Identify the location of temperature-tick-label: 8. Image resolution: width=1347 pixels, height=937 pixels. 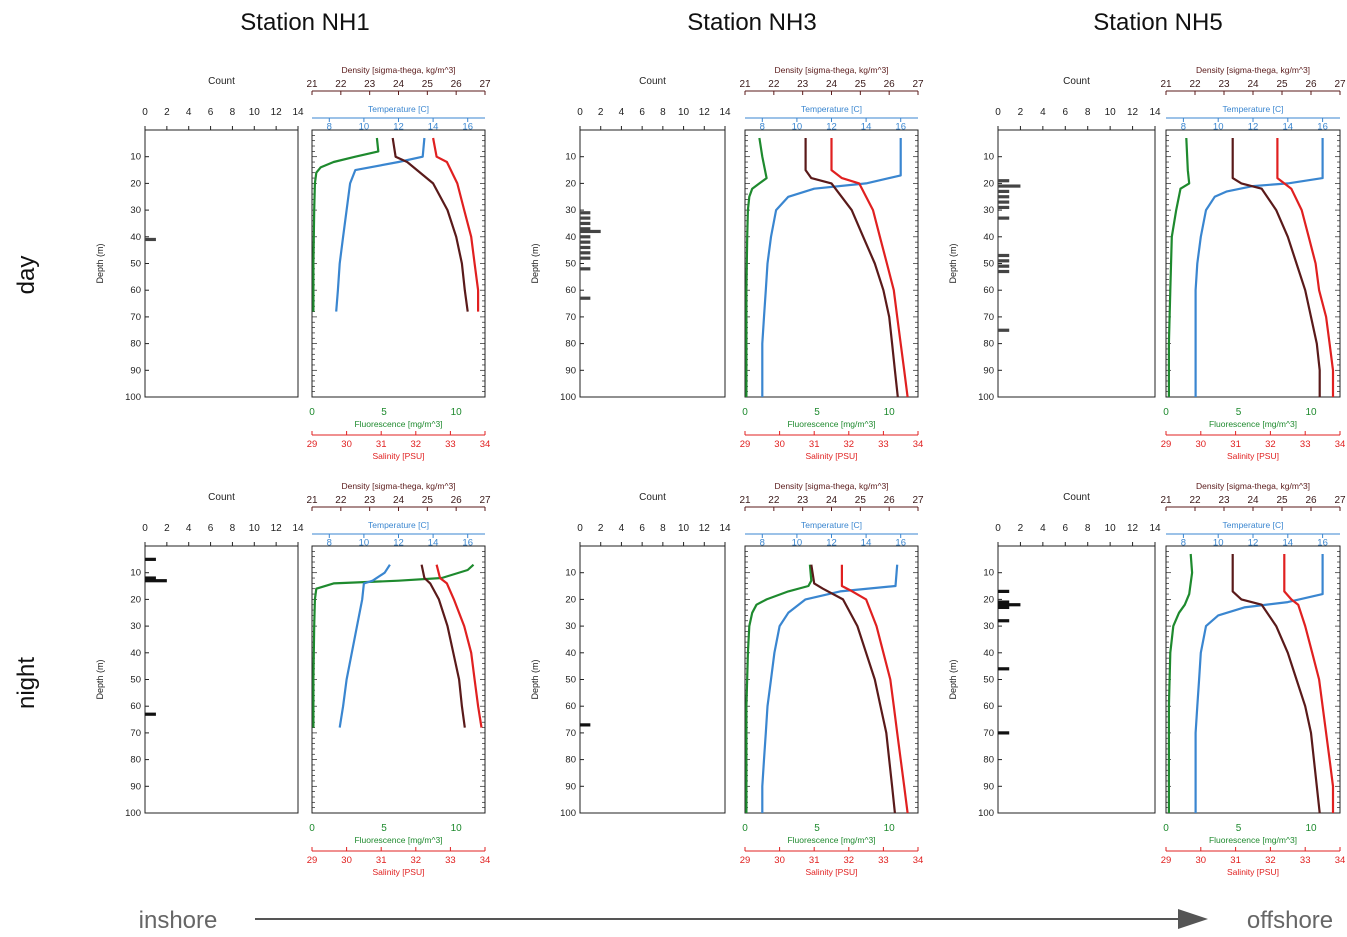
(329, 127).